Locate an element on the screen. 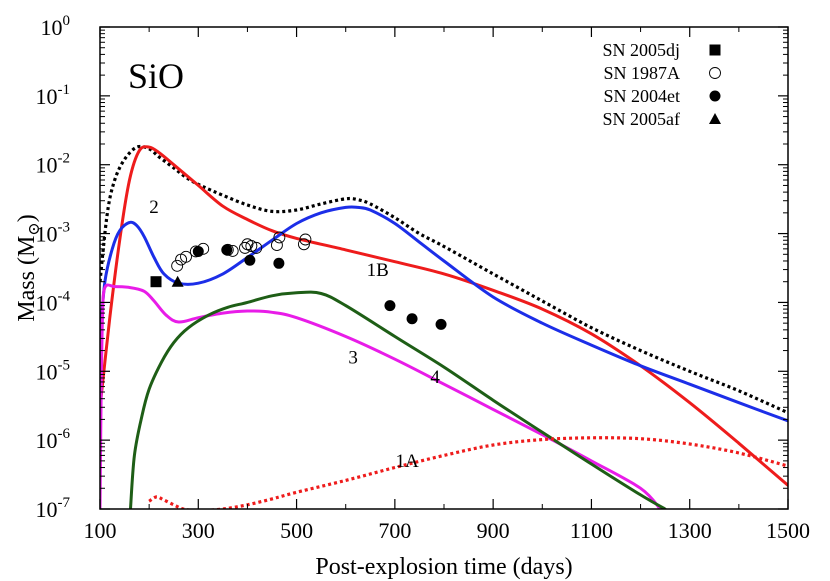 This screenshot has width=830, height=581. x-tick-label: 300 is located at coordinates (198, 530).